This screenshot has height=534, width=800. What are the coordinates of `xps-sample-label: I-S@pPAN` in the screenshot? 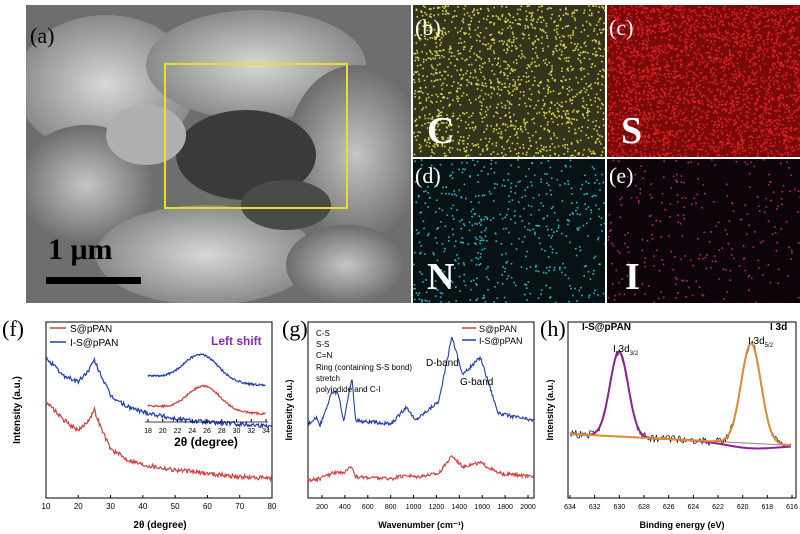 It's located at (606, 327).